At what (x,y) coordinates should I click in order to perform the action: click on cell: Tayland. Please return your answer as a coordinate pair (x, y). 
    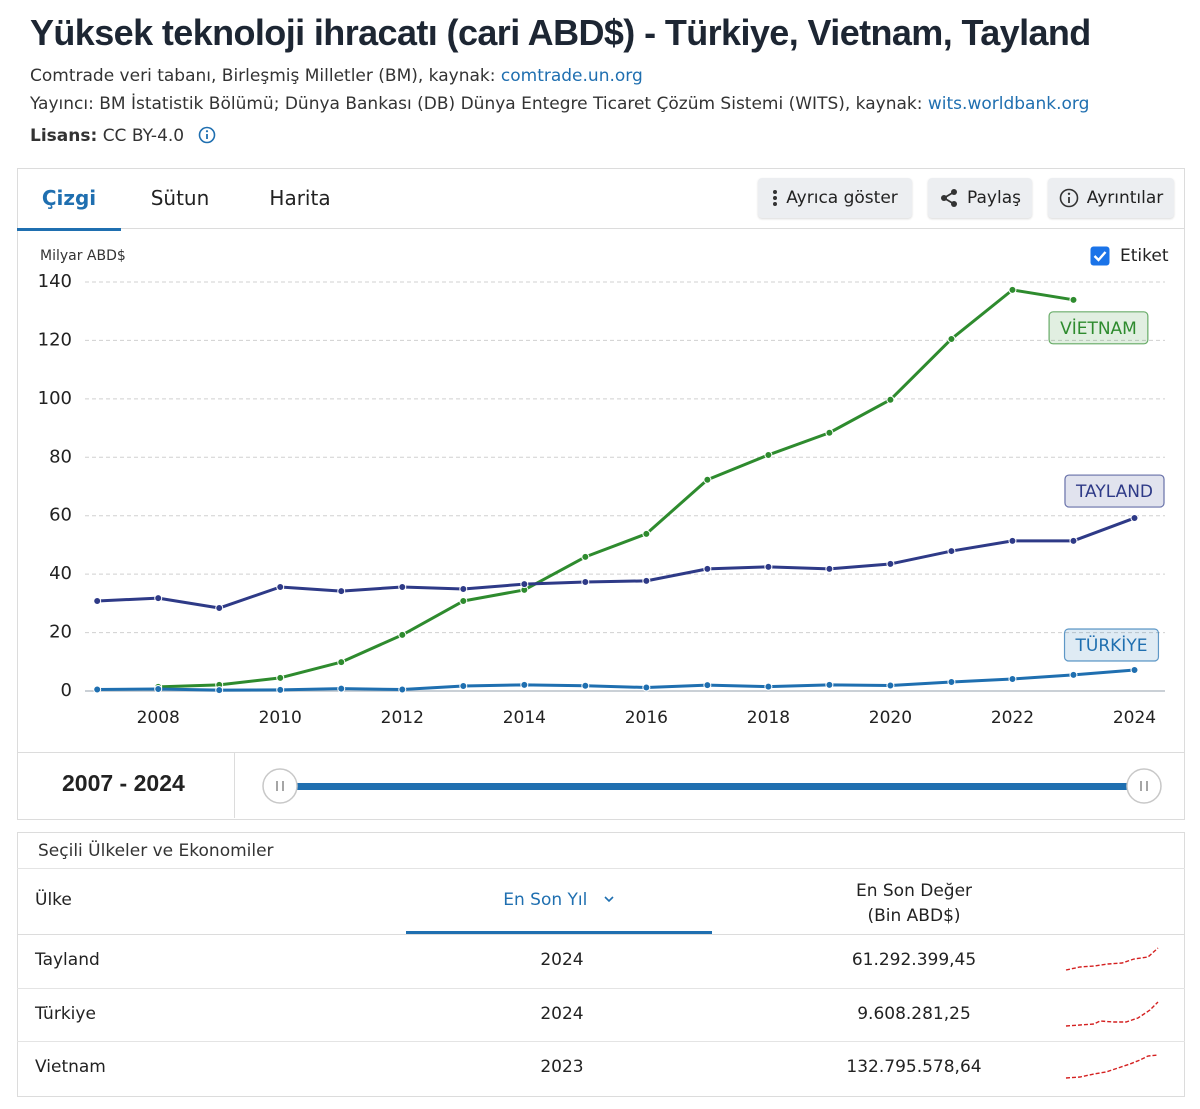
    Looking at the image, I should click on (67, 960).